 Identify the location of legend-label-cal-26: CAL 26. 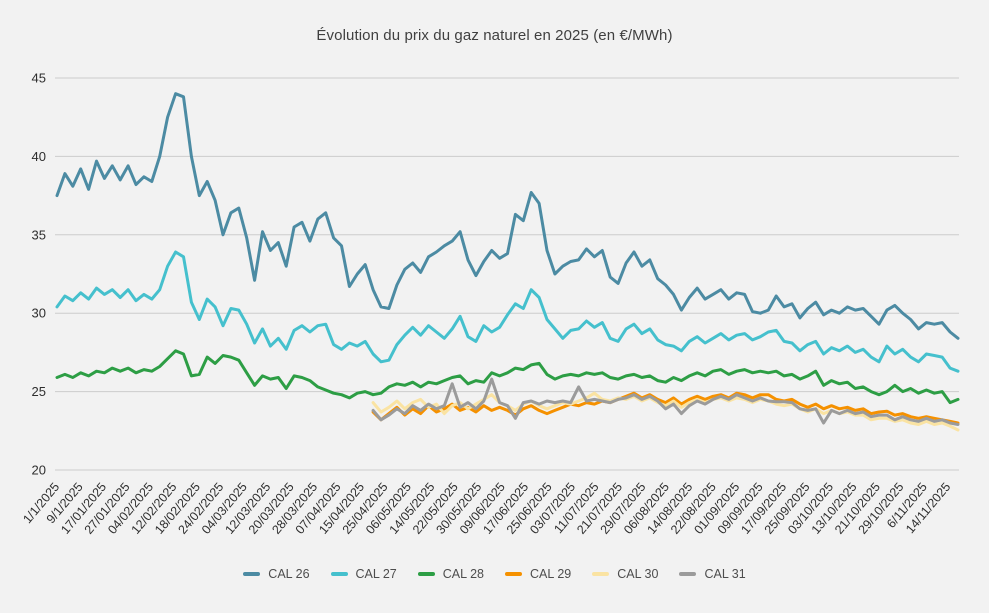
(289, 574).